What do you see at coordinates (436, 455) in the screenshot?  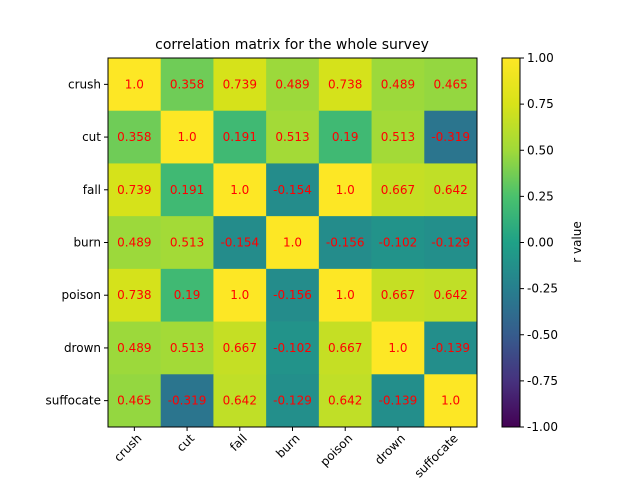 I see `x-tick-label: suffocate` at bounding box center [436, 455].